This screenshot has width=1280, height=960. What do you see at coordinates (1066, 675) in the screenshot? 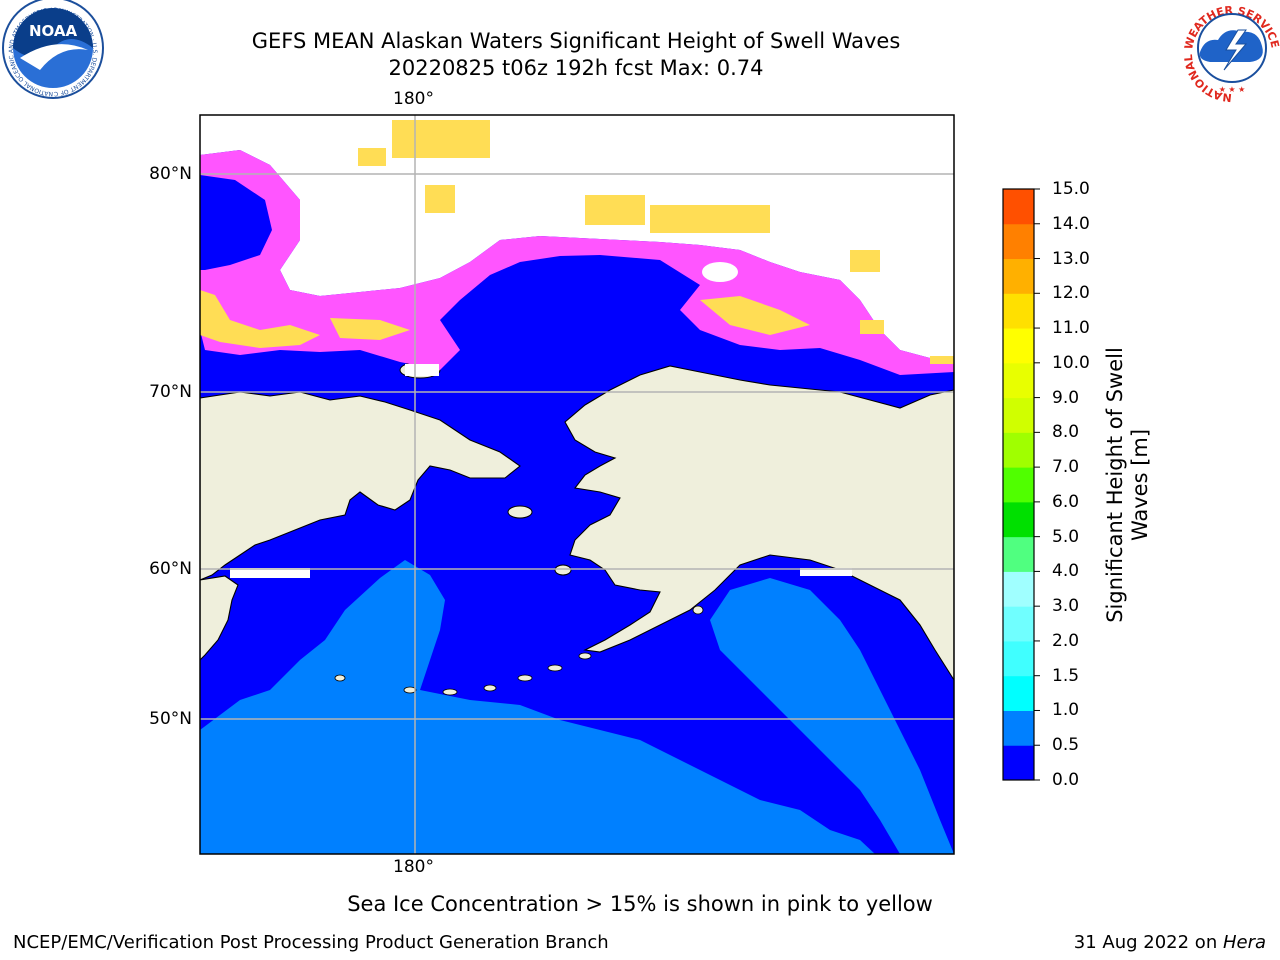
I see `colorbar-tick-label: 1.5` at bounding box center [1066, 675].